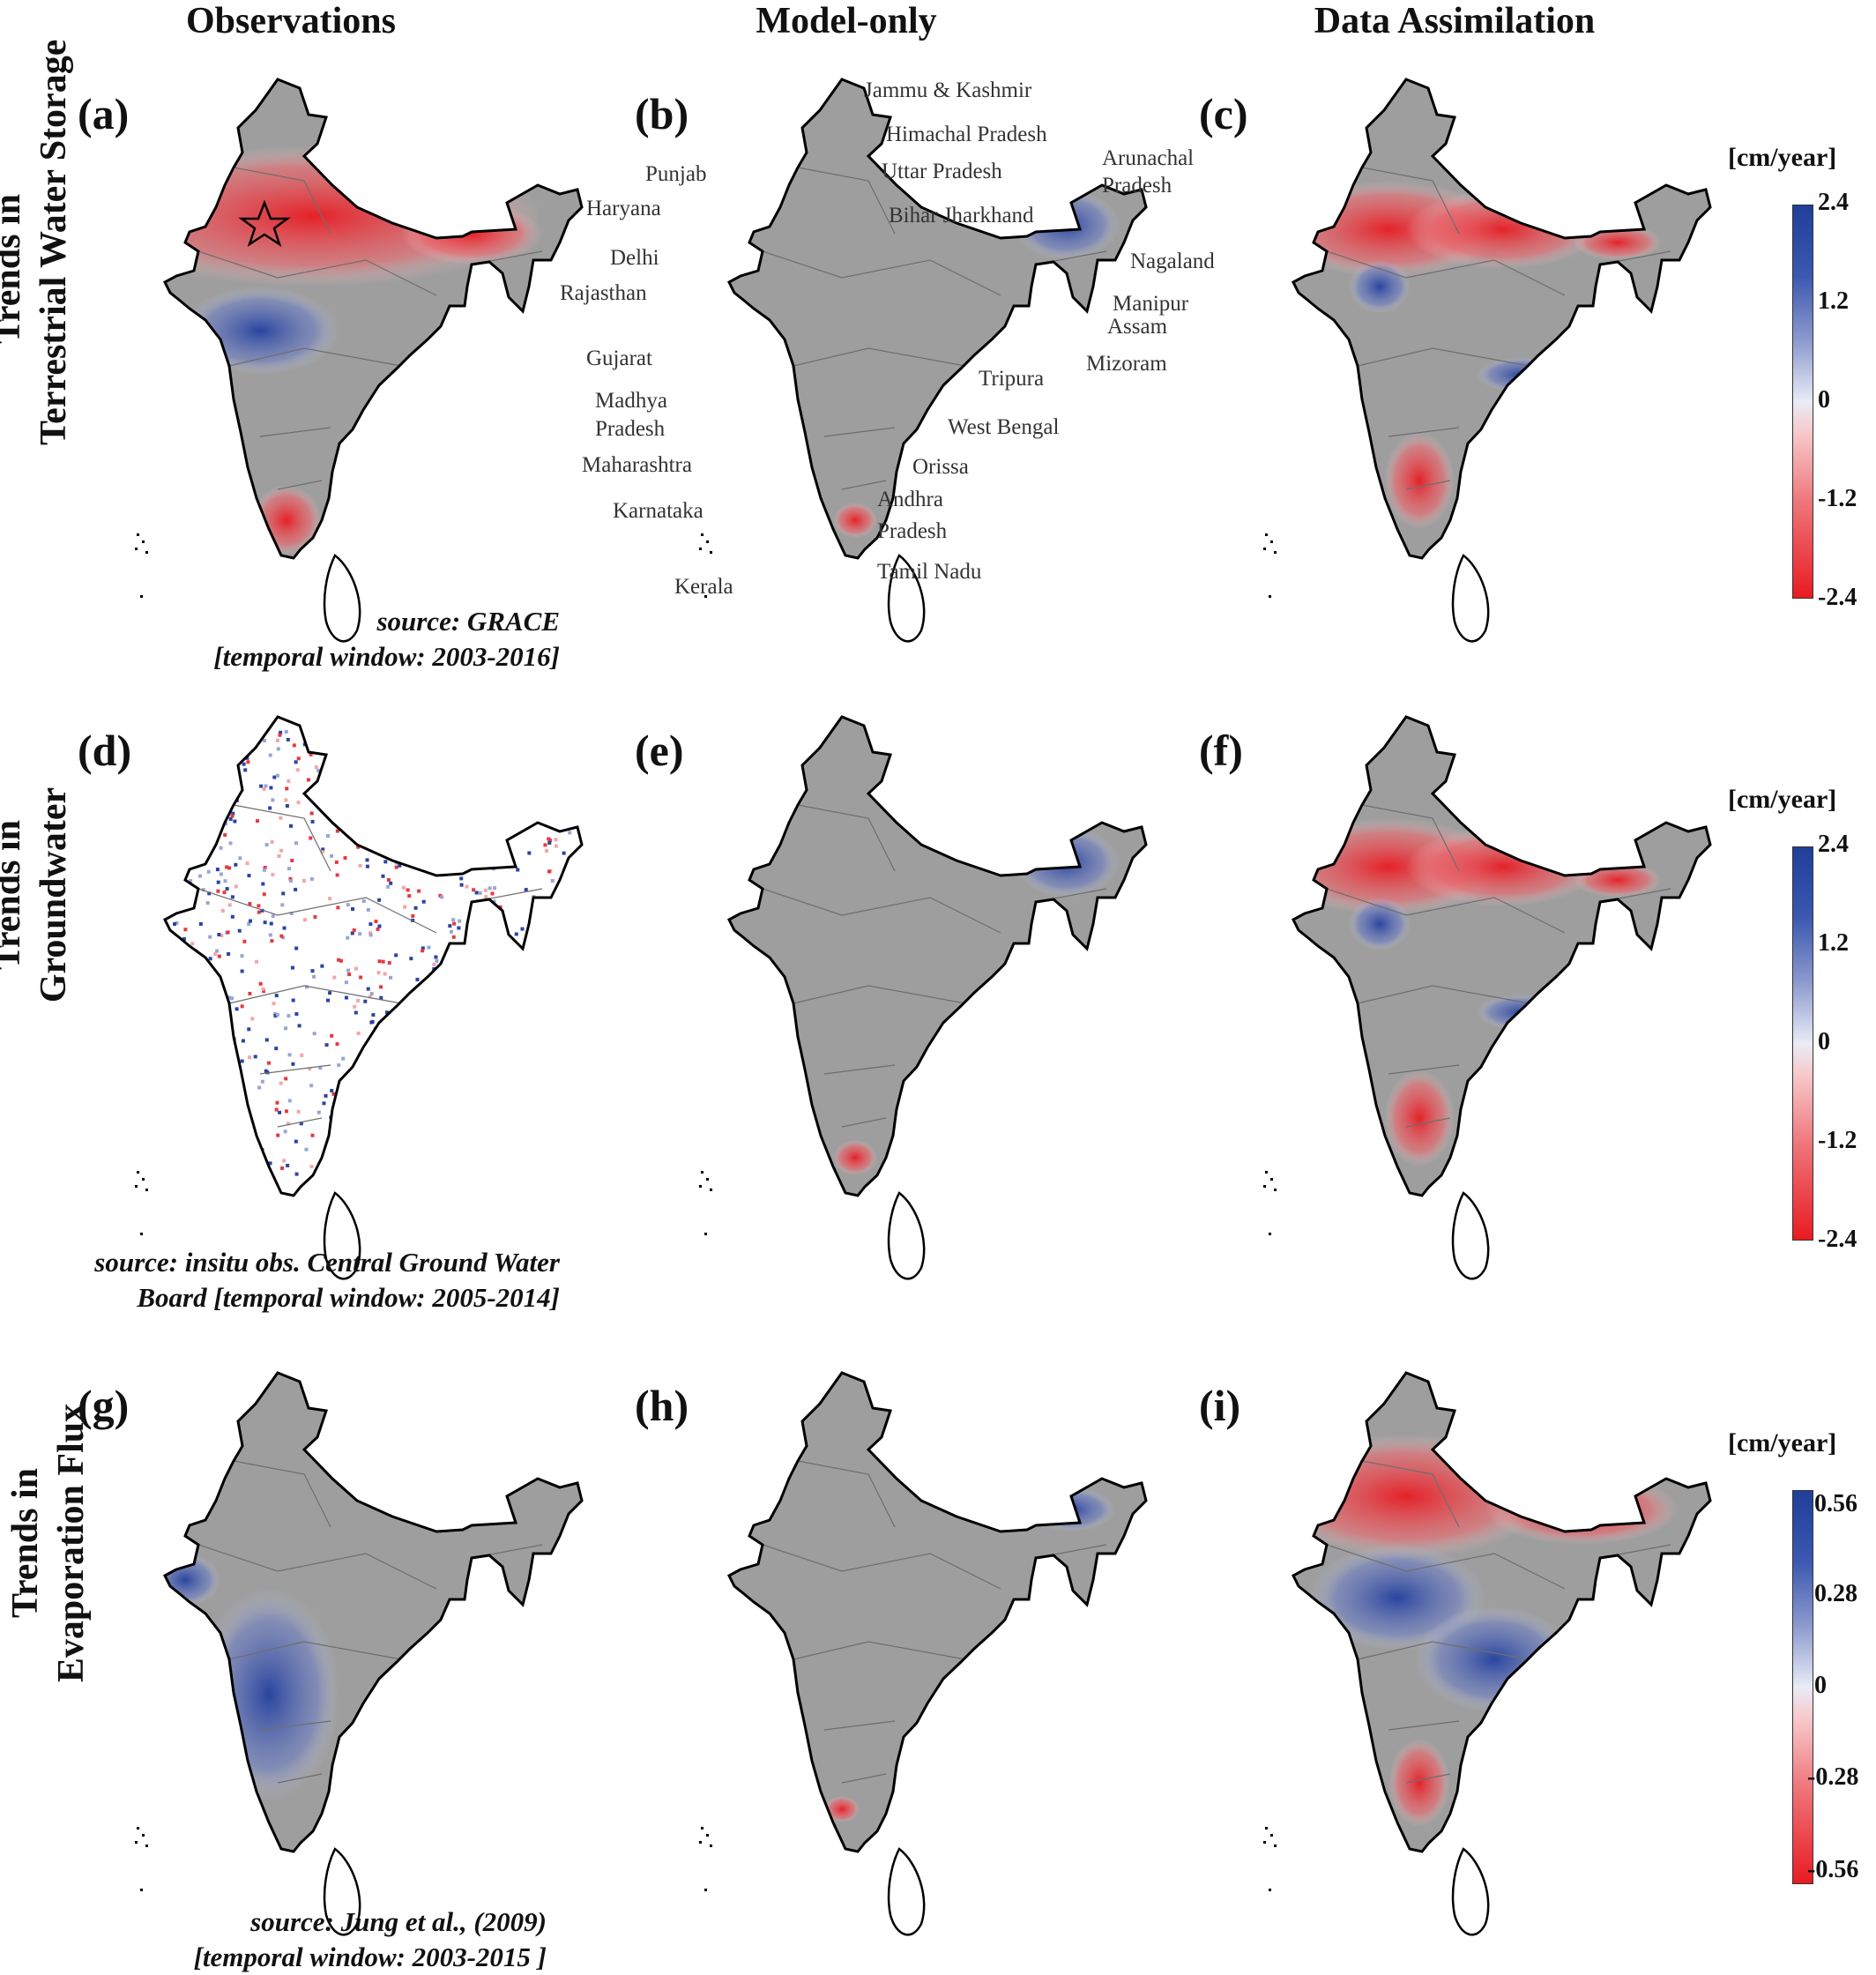 This screenshot has height=1975, width=1876. Describe the element at coordinates (1782, 1443) in the screenshot. I see `colorbar-unit: [cm/year]` at that location.